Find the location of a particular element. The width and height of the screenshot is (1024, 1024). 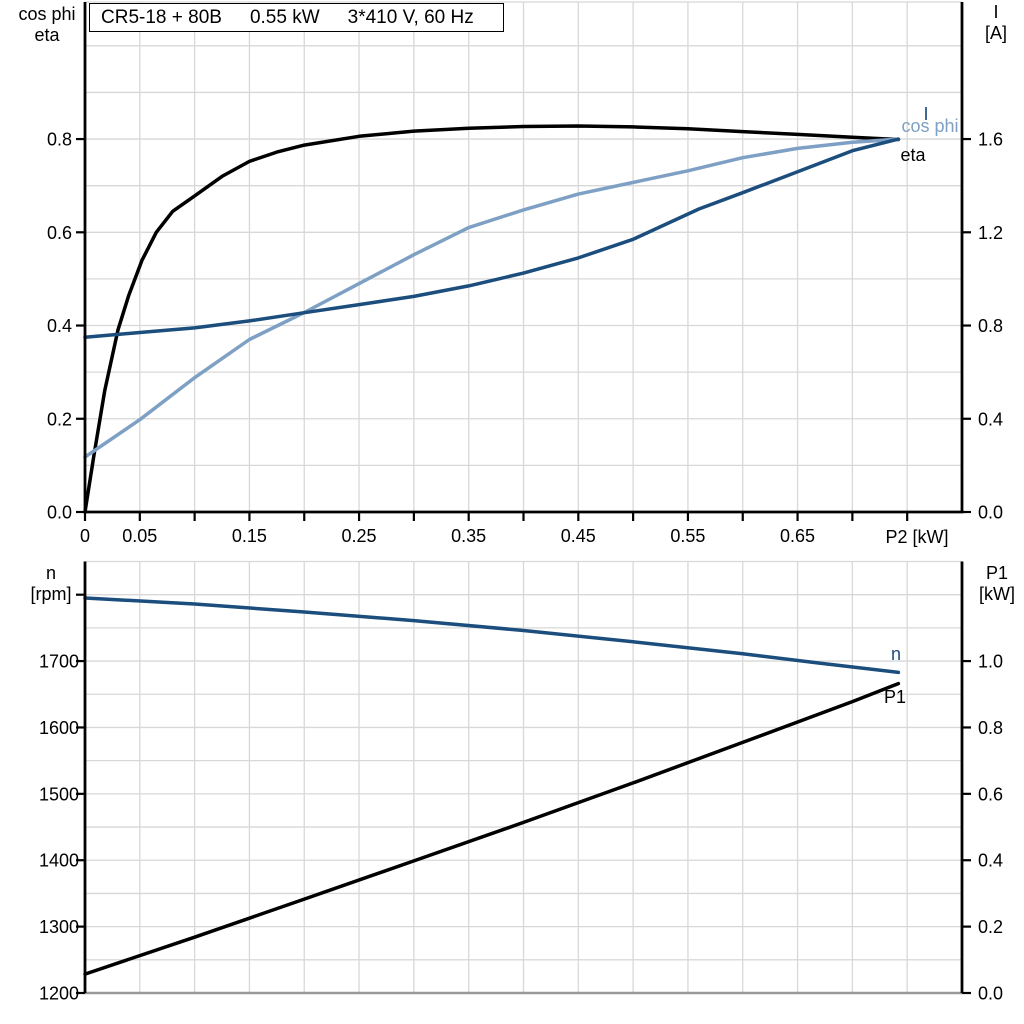

current-curve-label: I is located at coordinates (926, 114).